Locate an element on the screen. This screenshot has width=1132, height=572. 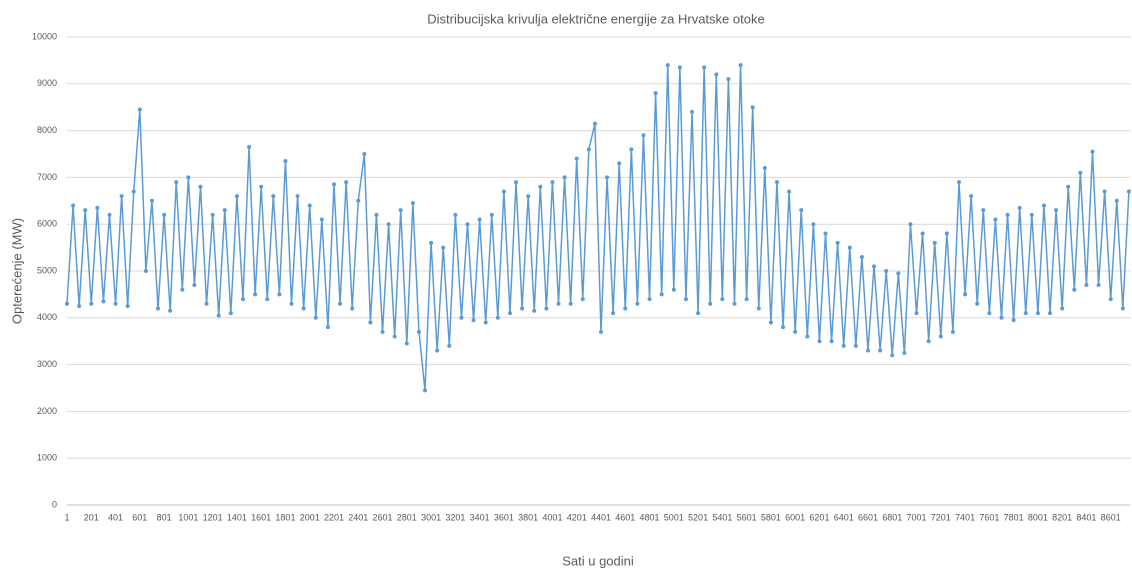
x-tick-label: 8201 is located at coordinates (1062, 517).